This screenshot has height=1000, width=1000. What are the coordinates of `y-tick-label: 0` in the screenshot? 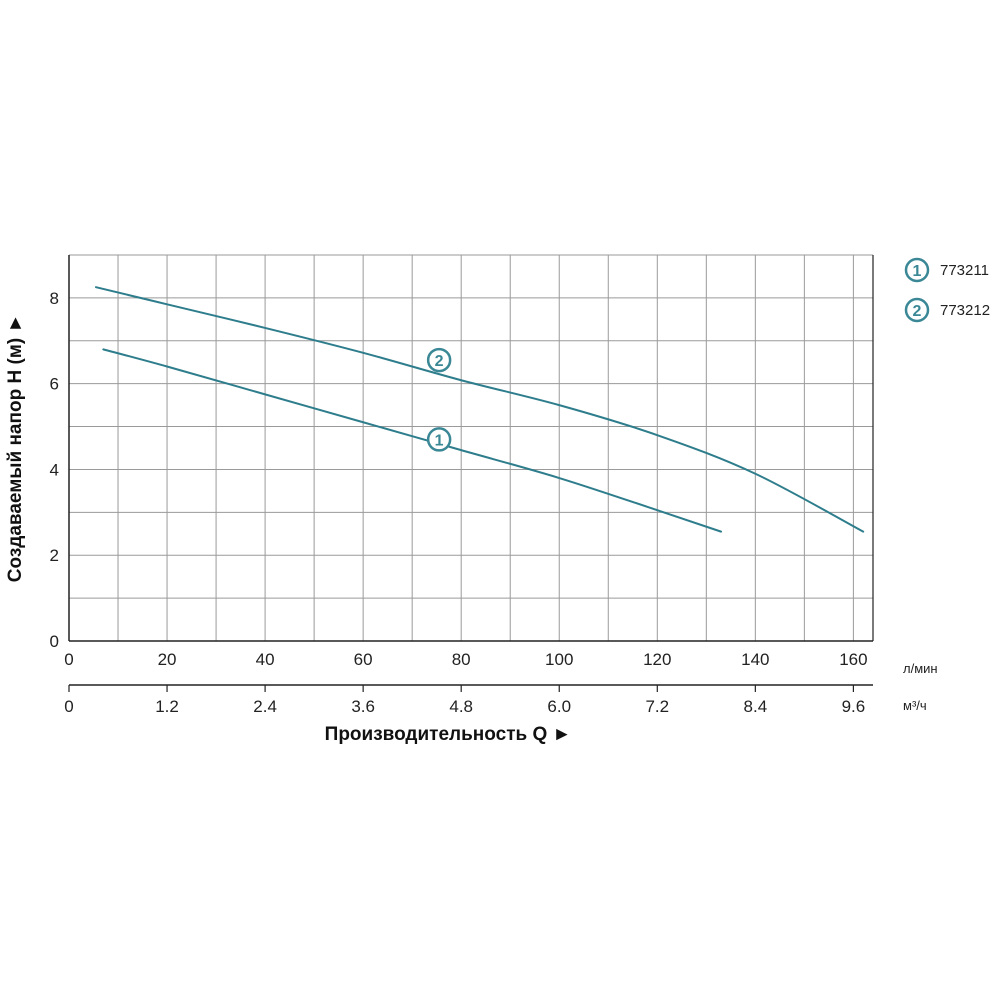 It's located at (54, 641).